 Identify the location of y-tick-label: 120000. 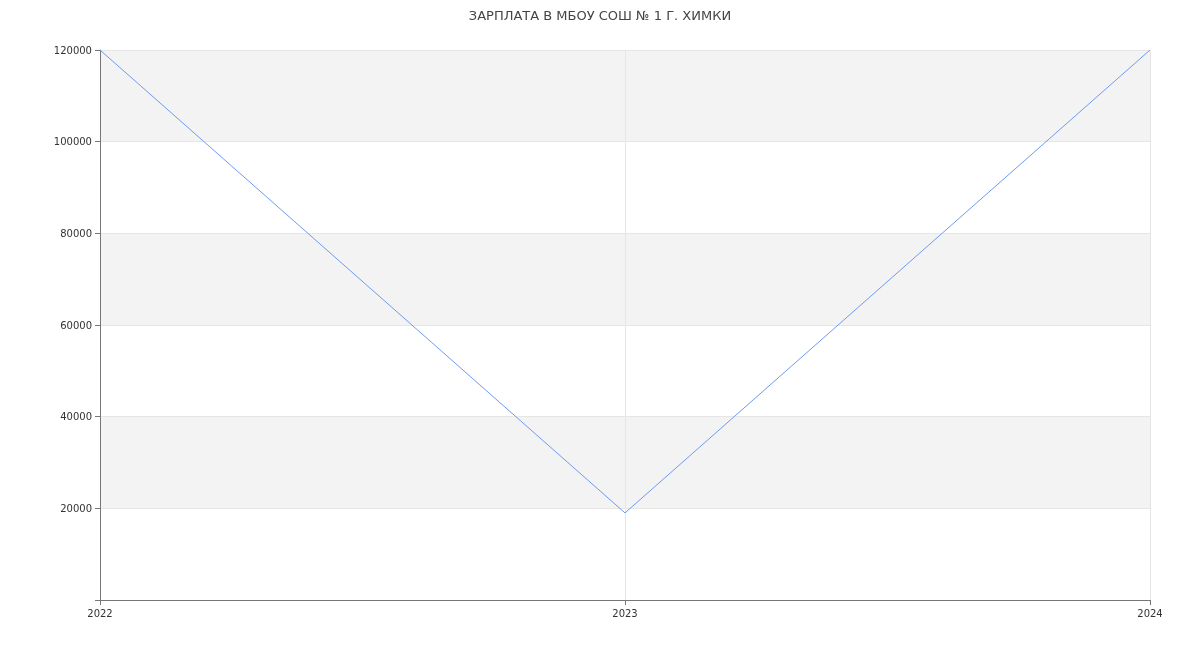
(72, 50).